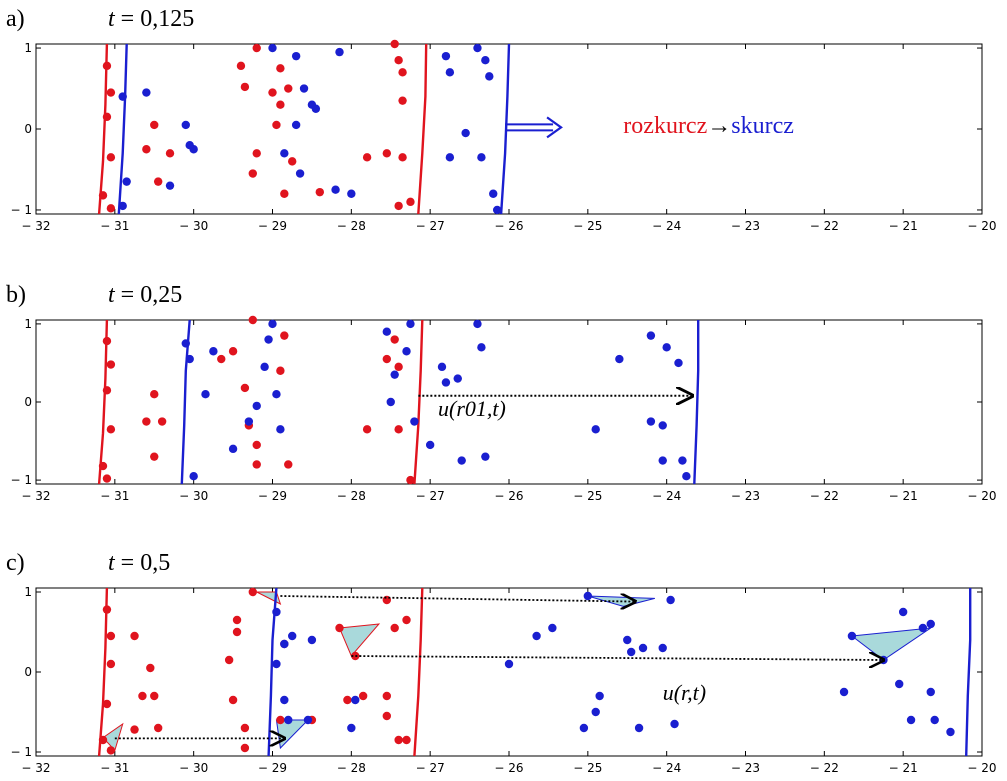 The image size is (1007, 781). Describe the element at coordinates (145, 295) in the screenshot. I see `panel-b-time-label: t = 0,25` at that location.